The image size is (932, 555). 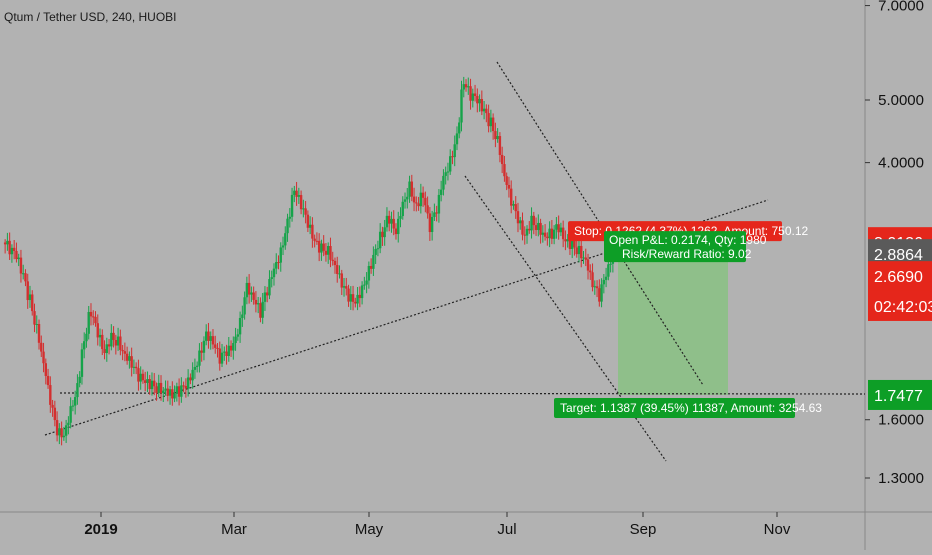 I want to click on pnl-label-box, so click(x=675, y=247).